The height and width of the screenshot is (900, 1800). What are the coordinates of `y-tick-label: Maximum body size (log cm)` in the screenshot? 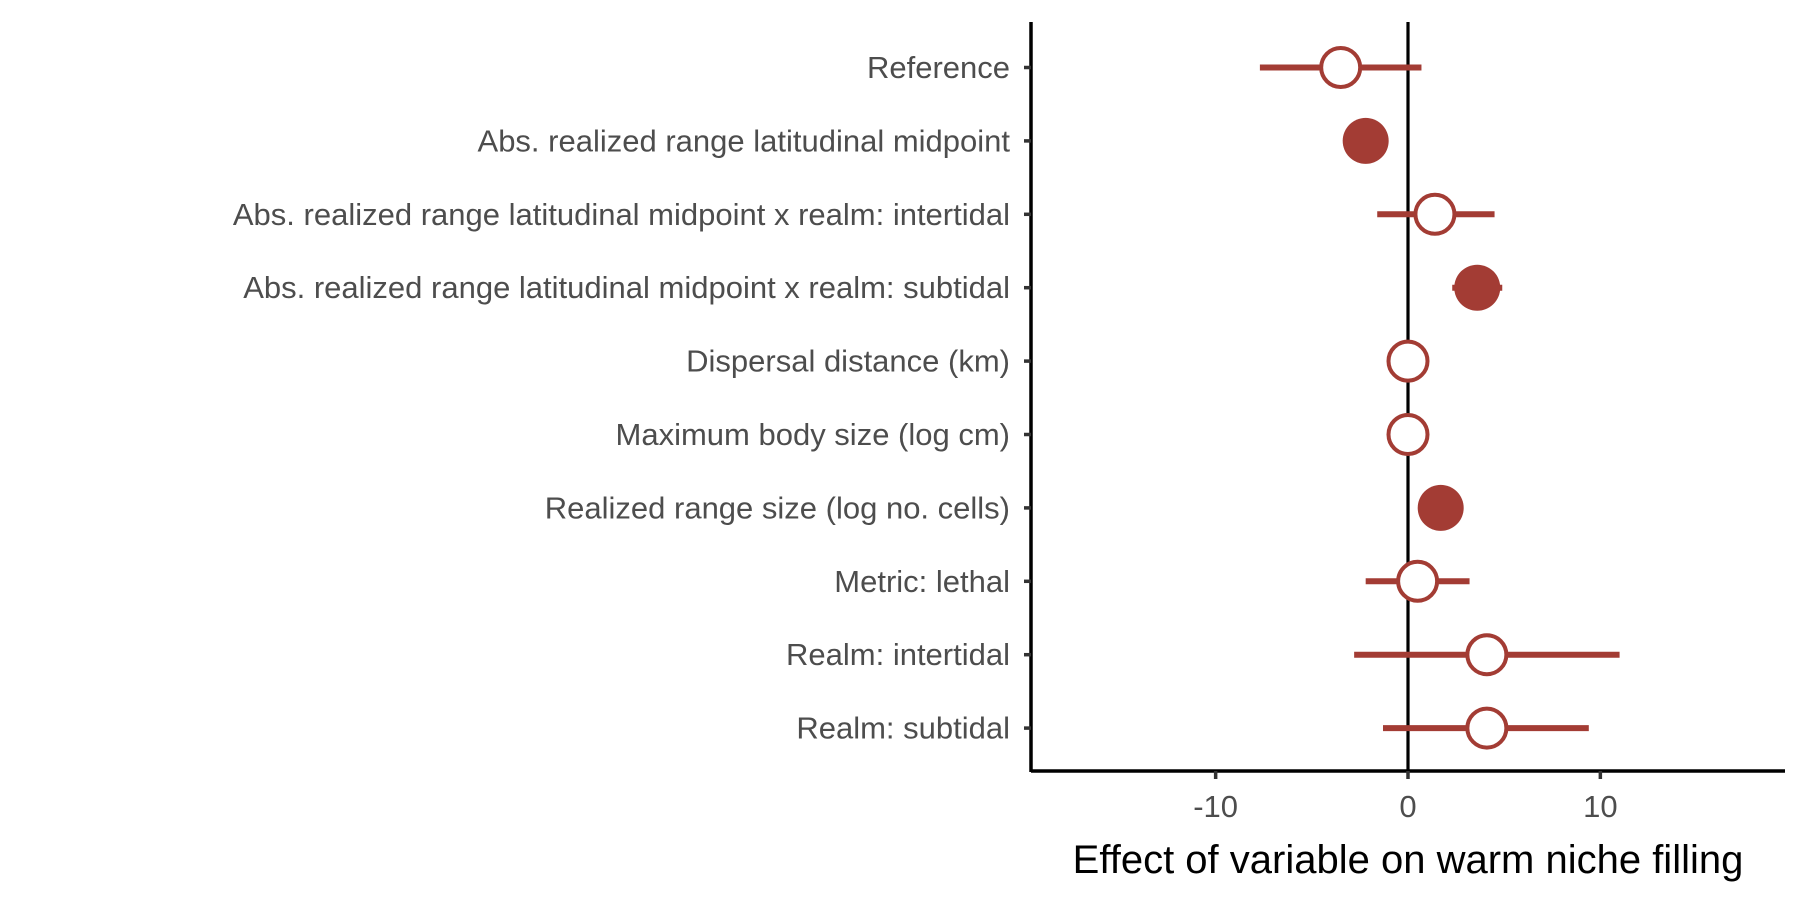 It's located at (813, 434).